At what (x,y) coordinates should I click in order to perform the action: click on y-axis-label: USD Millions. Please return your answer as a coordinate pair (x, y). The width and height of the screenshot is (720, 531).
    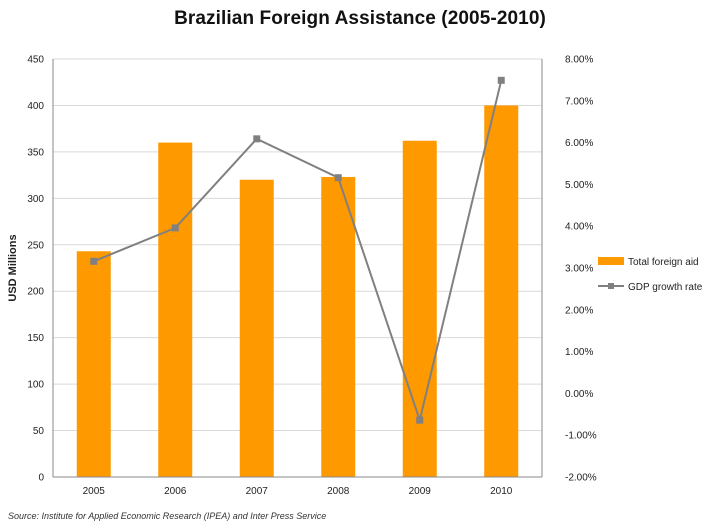
    Looking at the image, I should click on (13, 267).